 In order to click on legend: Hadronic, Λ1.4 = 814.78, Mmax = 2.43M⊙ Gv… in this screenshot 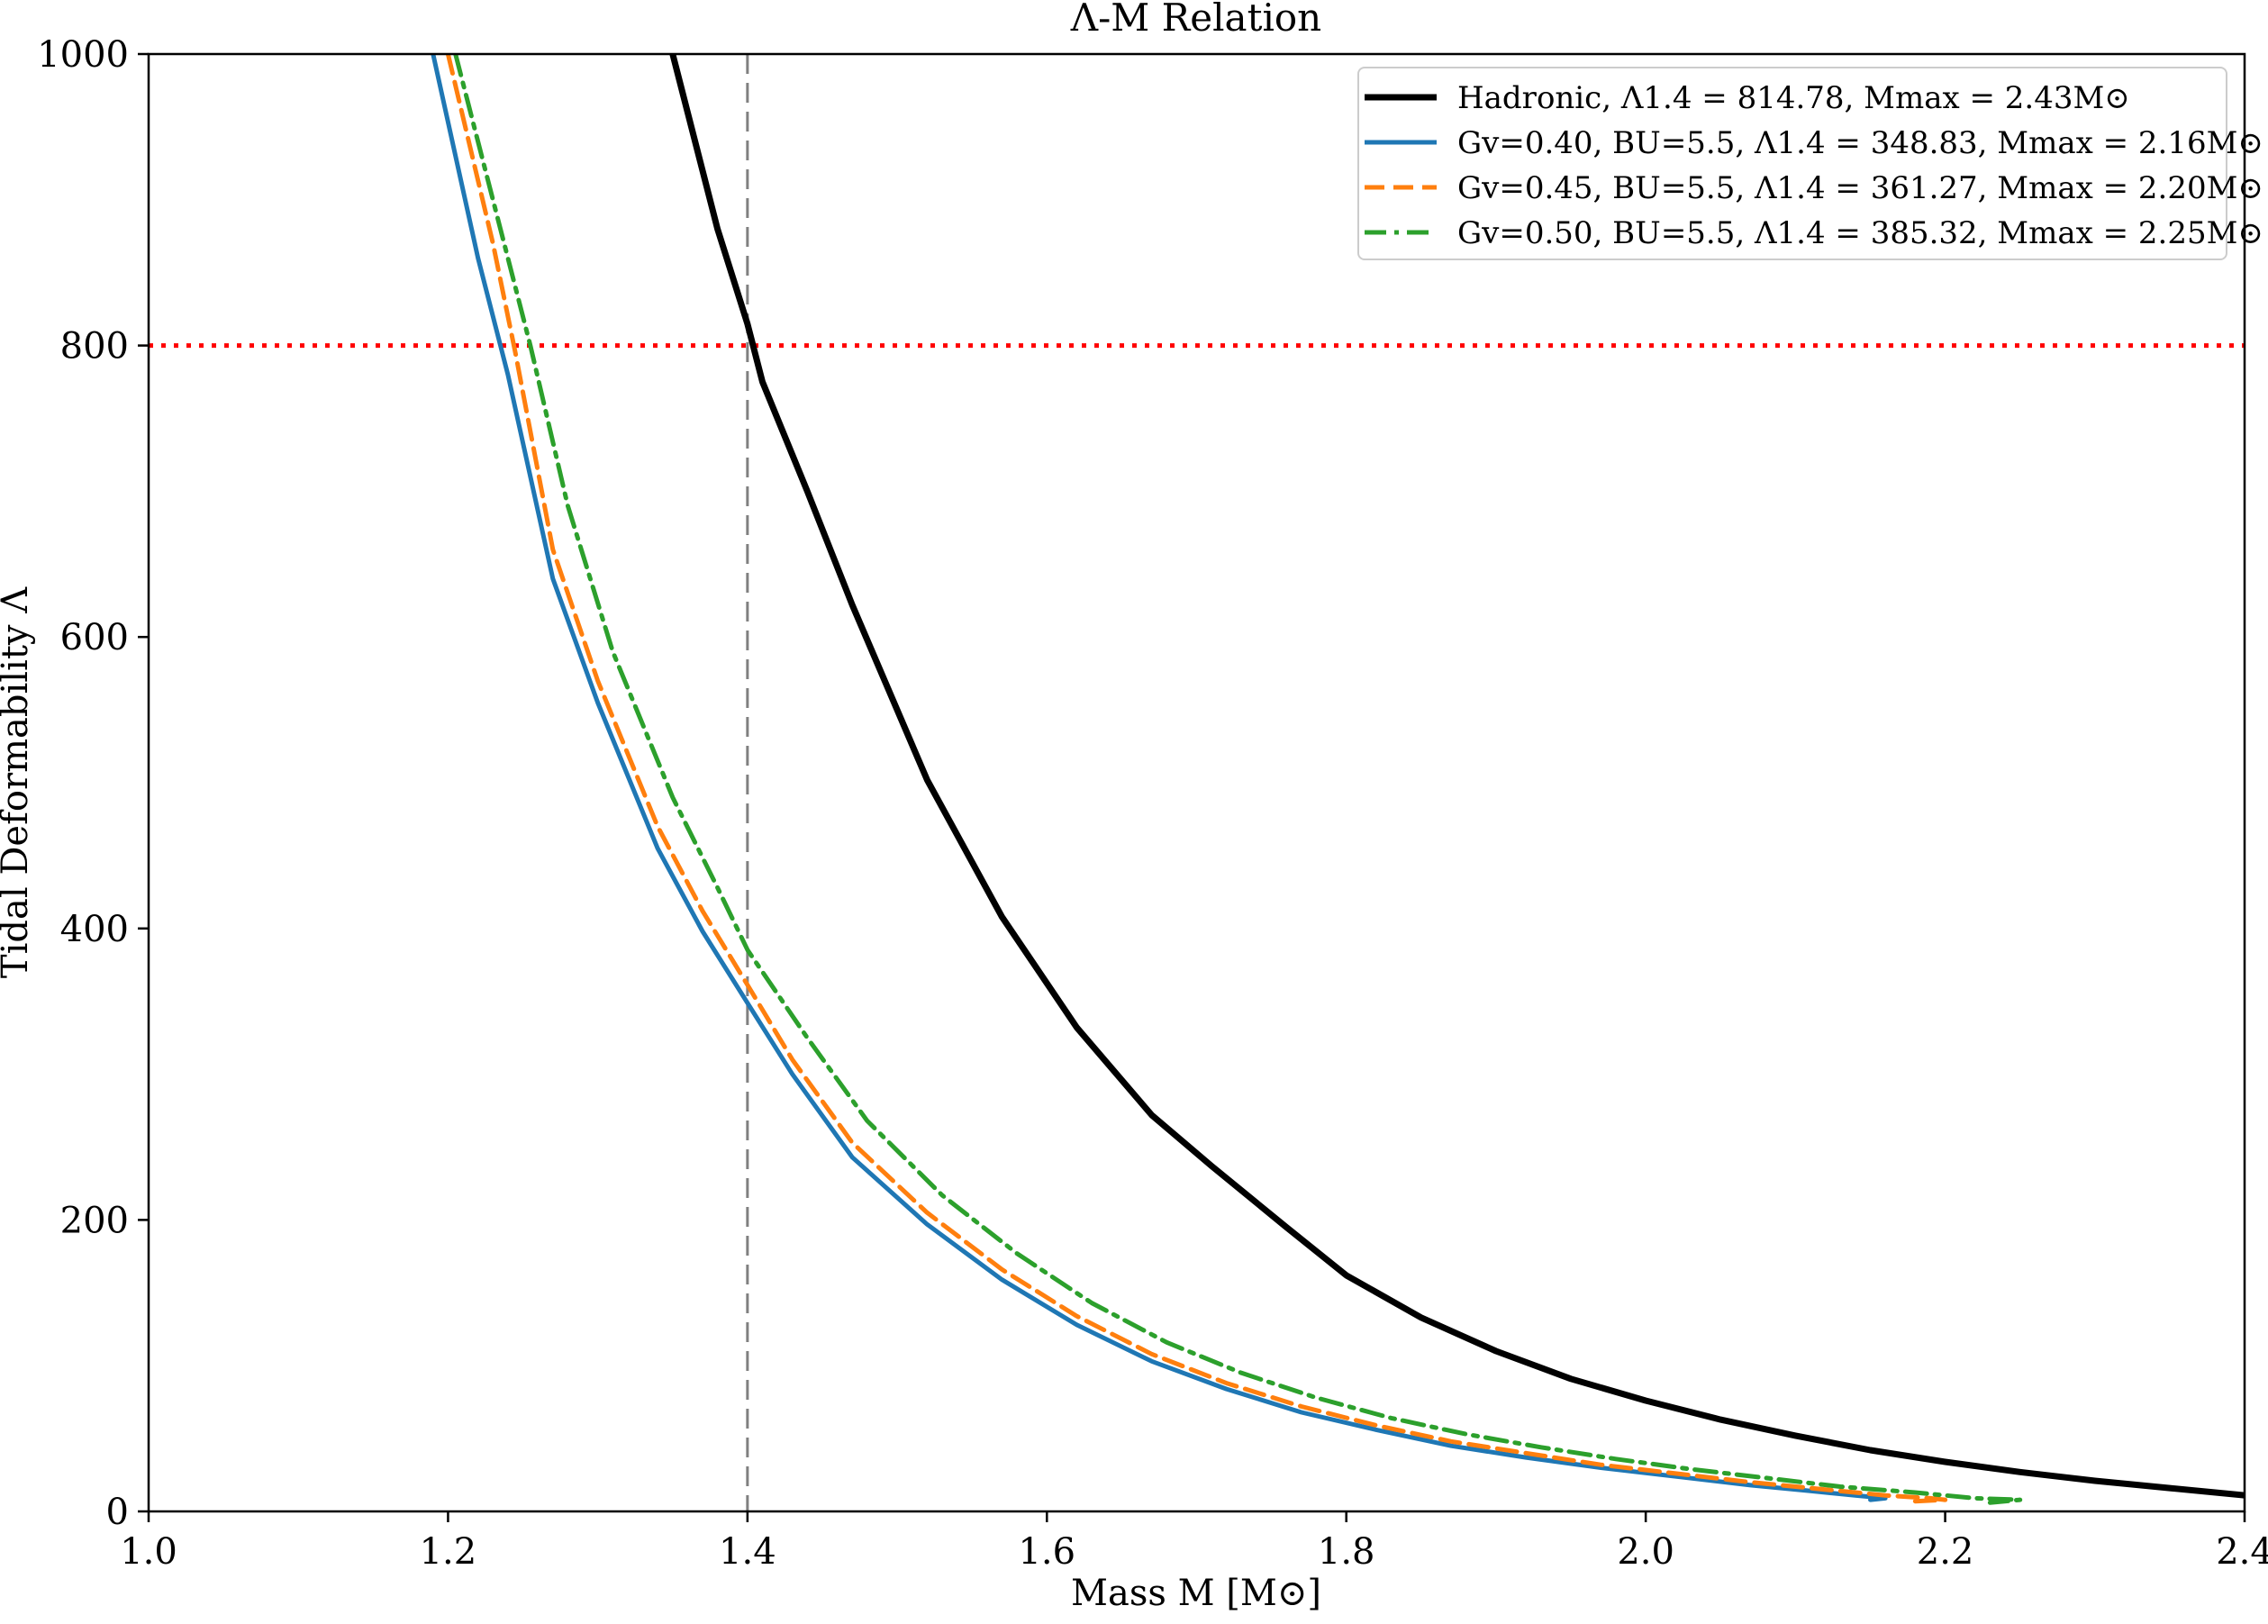, I will do `click(1810, 163)`.